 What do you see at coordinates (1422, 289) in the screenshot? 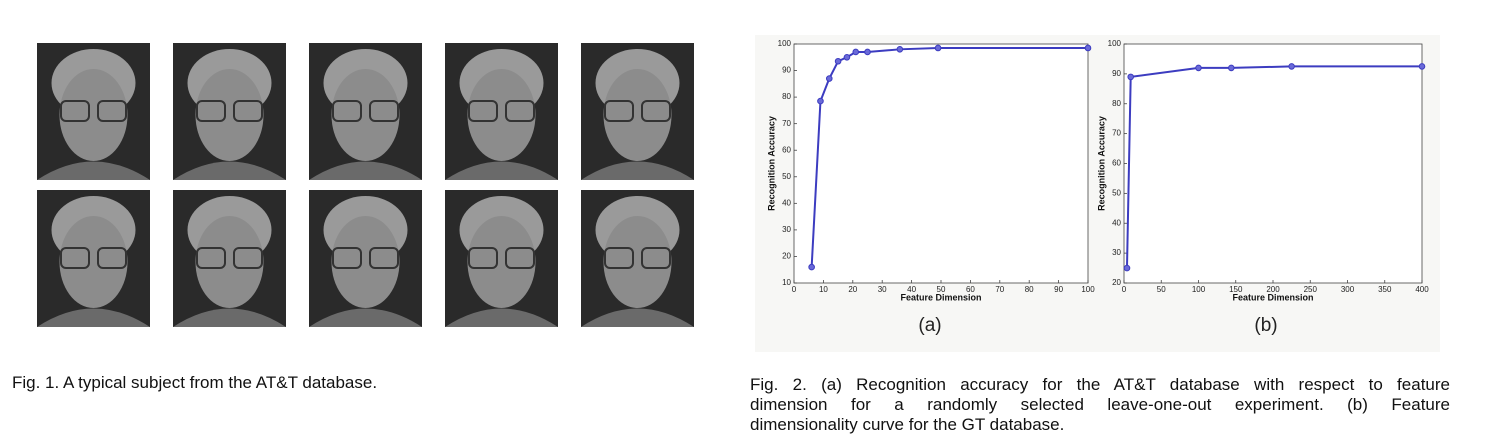
I see `x-tick-label: 400` at bounding box center [1422, 289].